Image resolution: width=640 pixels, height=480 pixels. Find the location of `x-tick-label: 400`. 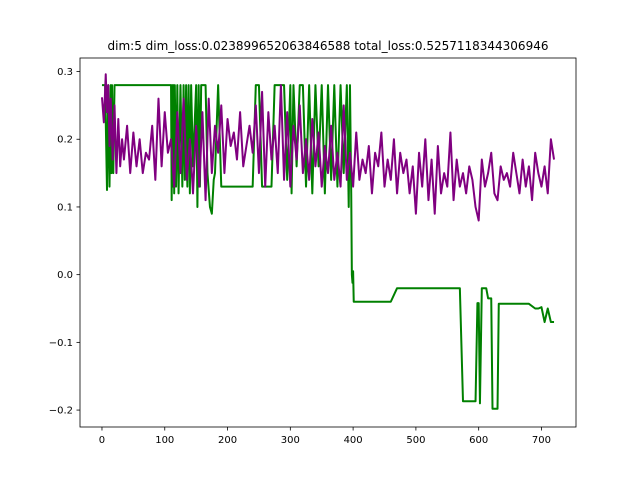

x-tick-label: 400 is located at coordinates (353, 440).